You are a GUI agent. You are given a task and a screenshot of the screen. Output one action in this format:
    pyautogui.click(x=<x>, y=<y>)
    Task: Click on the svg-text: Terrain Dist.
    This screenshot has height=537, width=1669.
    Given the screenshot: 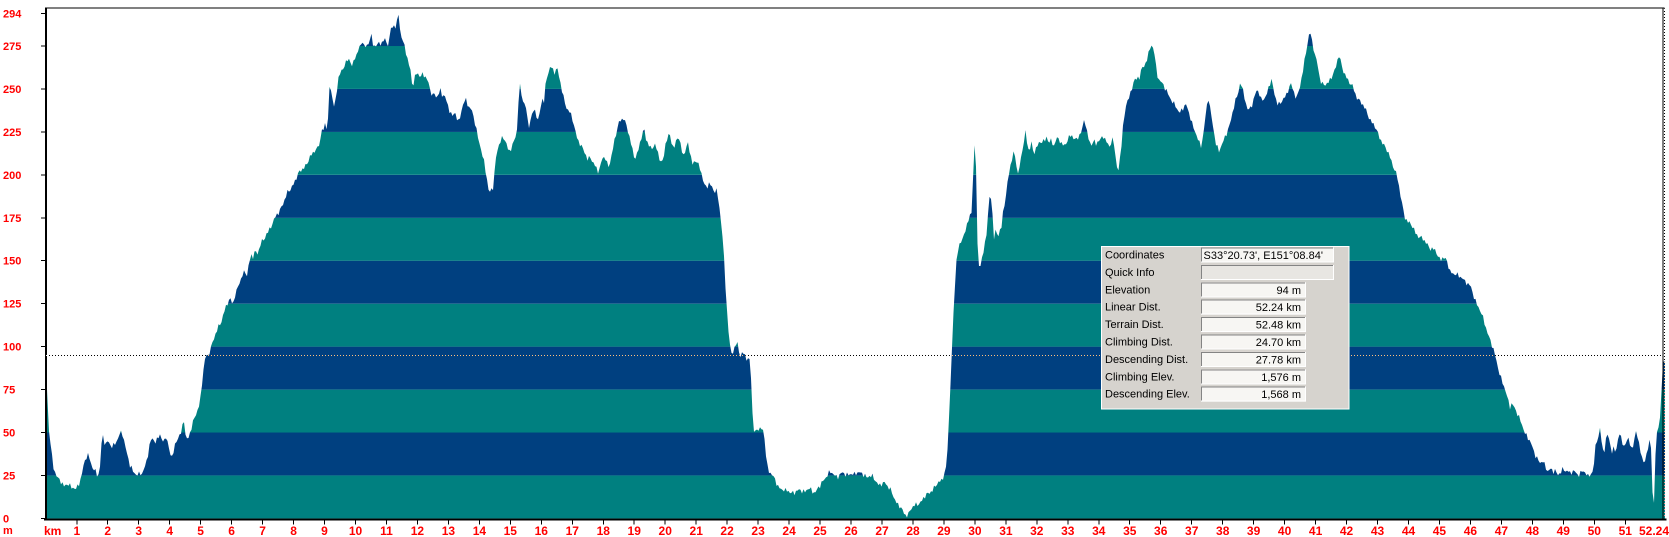 What is the action you would take?
    pyautogui.click(x=1134, y=325)
    